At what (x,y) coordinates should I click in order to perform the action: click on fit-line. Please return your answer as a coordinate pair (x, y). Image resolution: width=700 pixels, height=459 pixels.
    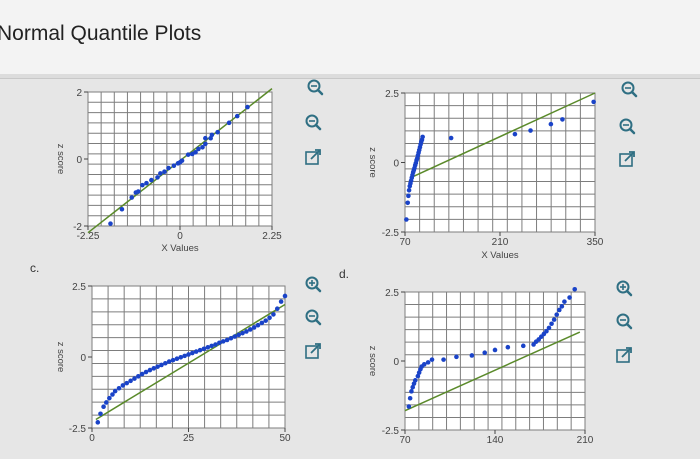
    Looking at the image, I should click on (503, 135).